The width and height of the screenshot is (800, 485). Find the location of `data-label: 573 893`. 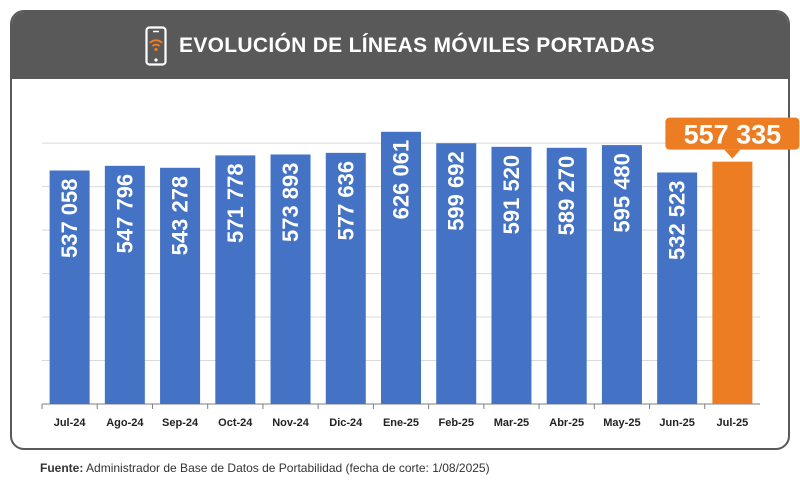

data-label: 573 893 is located at coordinates (290, 202).